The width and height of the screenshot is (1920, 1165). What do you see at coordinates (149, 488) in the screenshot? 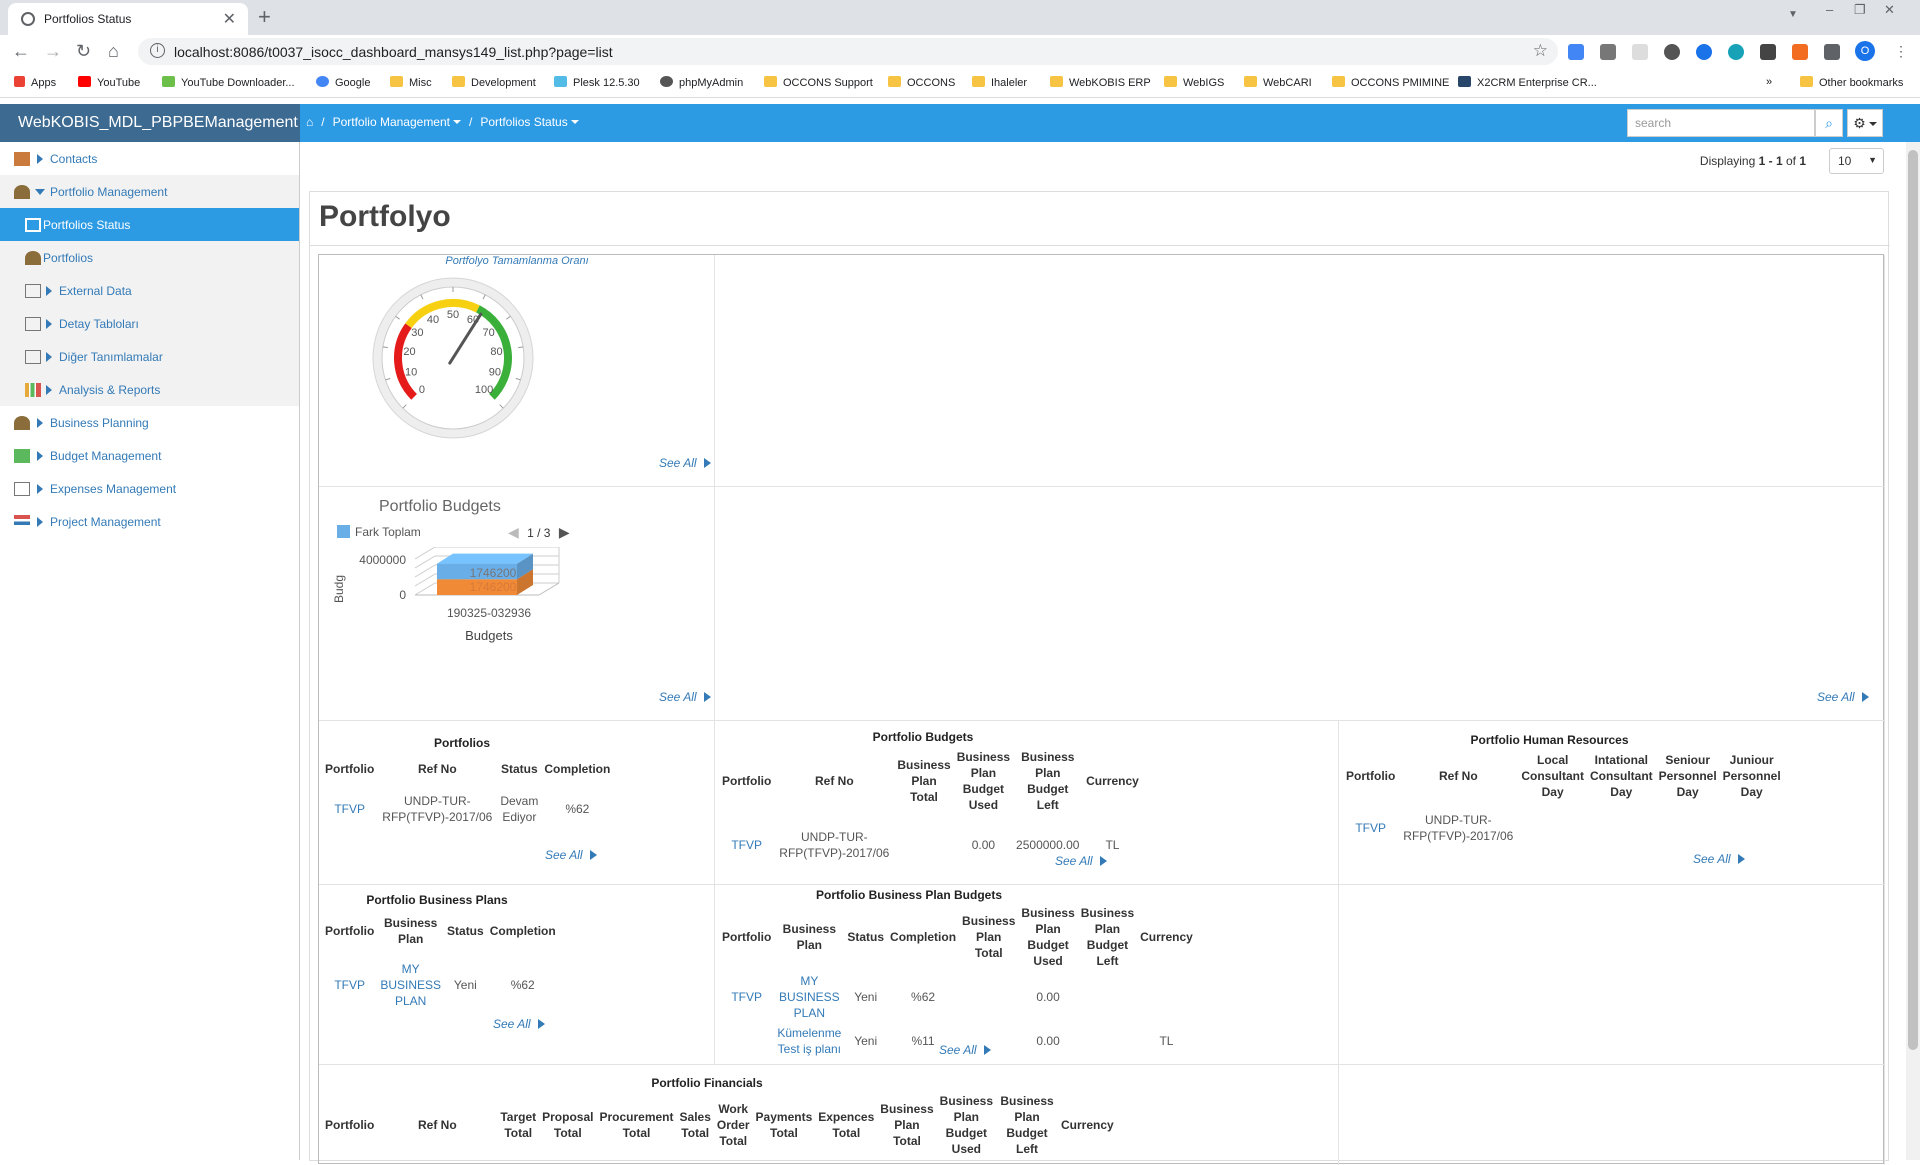
I see `sidebar-item-expenses-management: Expenses Management` at bounding box center [149, 488].